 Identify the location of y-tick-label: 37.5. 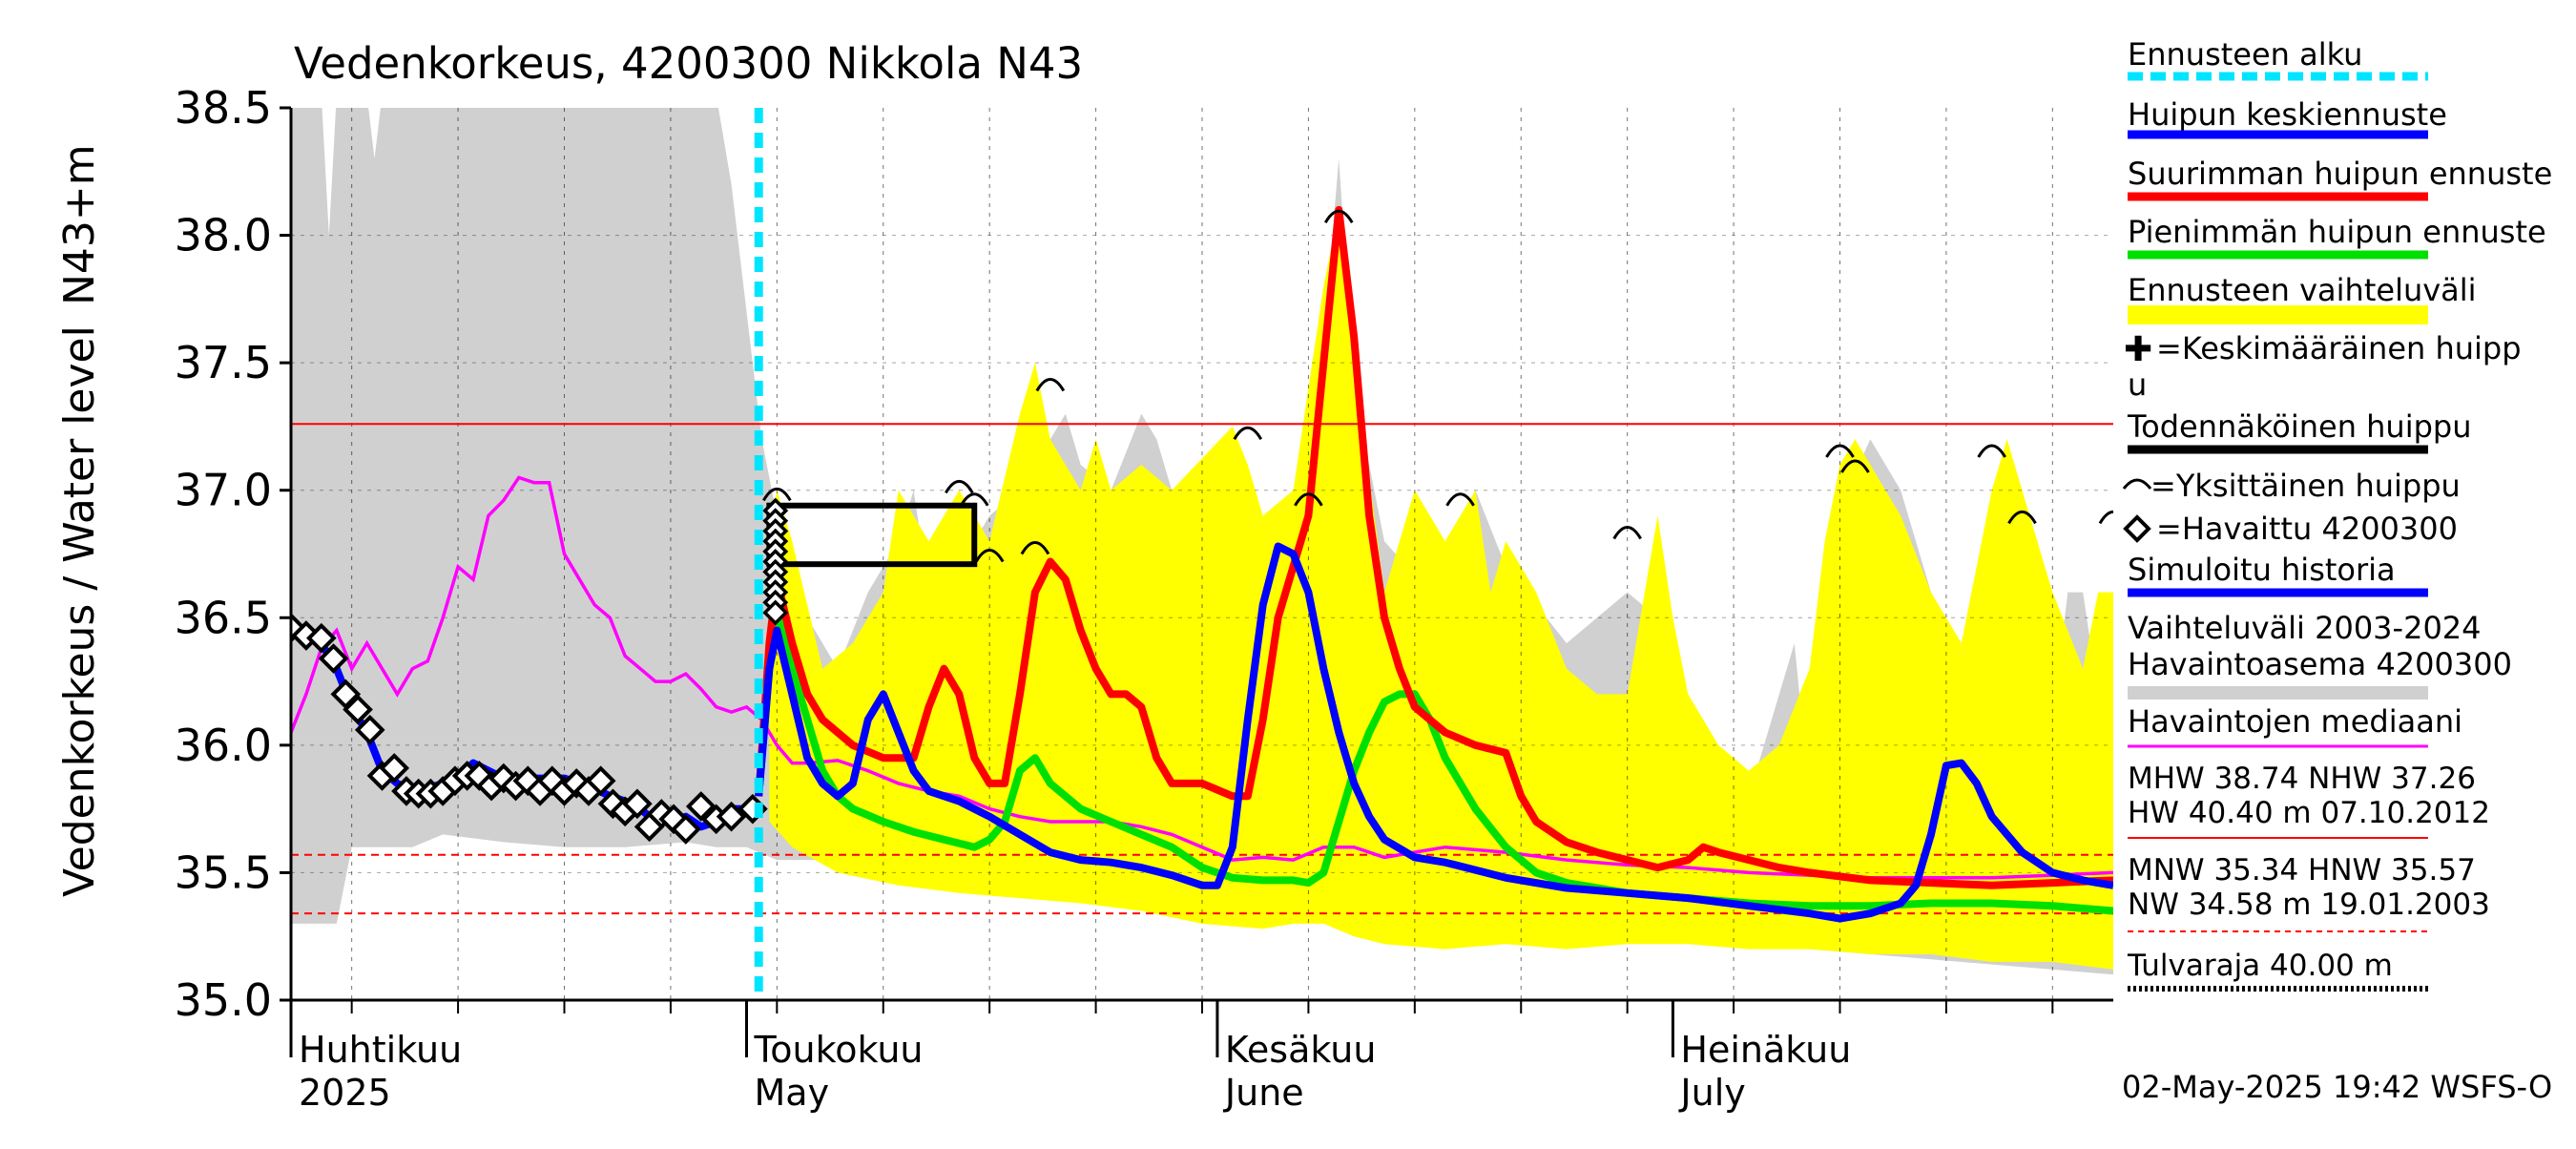
(223, 362).